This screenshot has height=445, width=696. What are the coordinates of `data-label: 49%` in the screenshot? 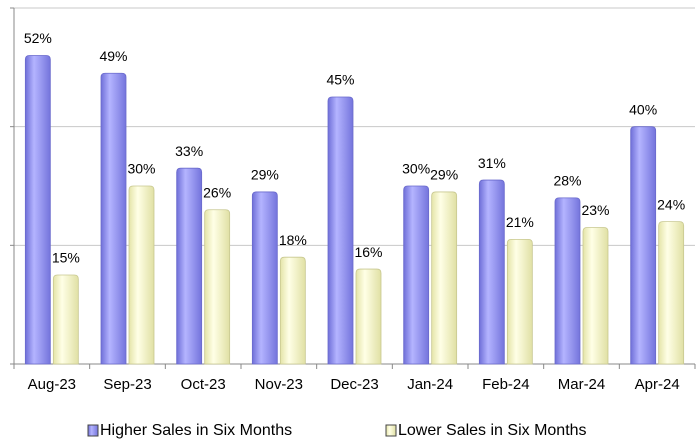 It's located at (113, 56).